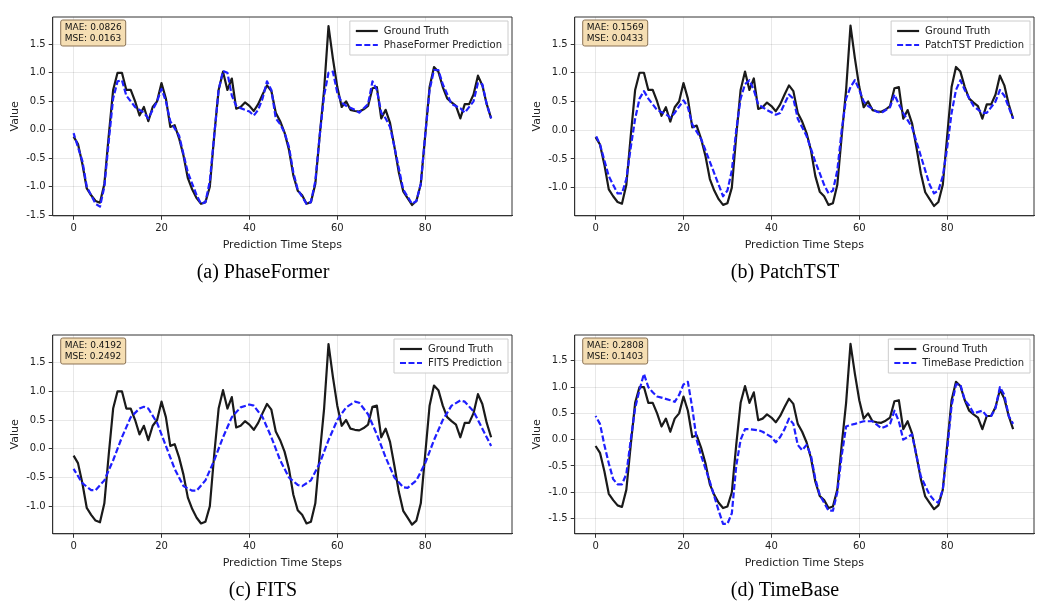 The width and height of the screenshot is (1045, 607). Describe the element at coordinates (263, 271) in the screenshot. I see `text: (a) PhaseFormer` at that location.